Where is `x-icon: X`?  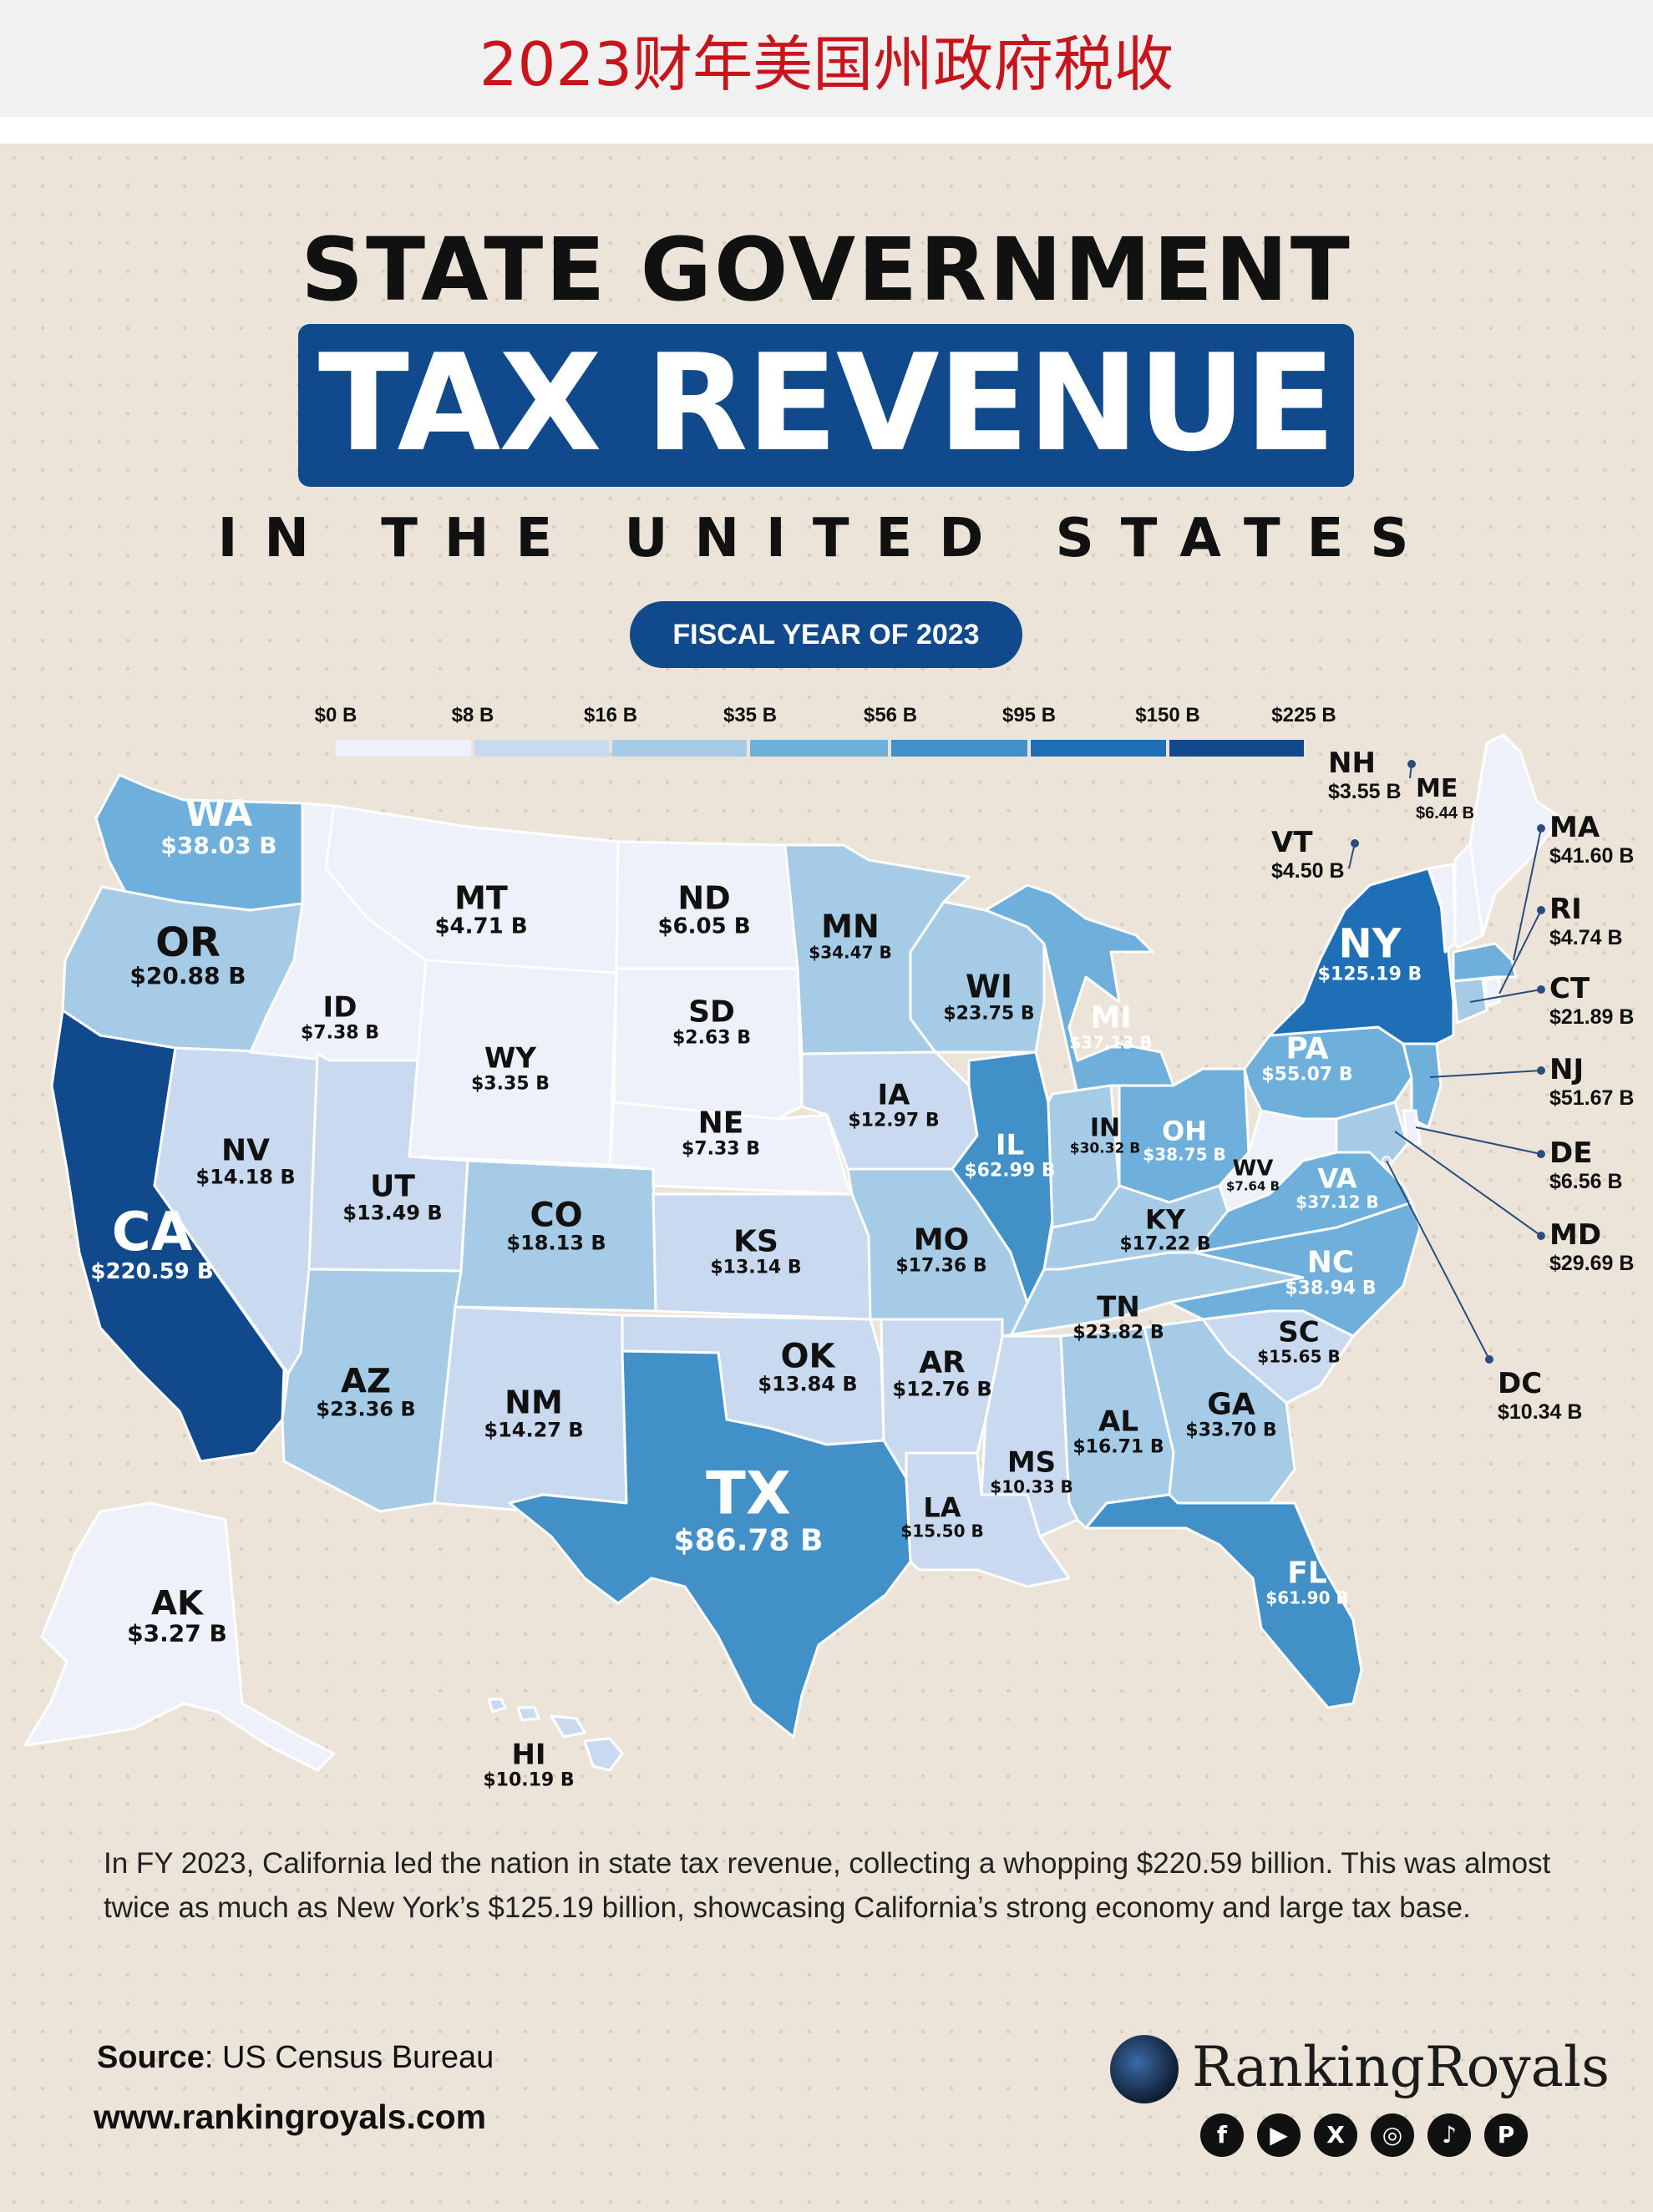 x-icon: X is located at coordinates (1335, 2135).